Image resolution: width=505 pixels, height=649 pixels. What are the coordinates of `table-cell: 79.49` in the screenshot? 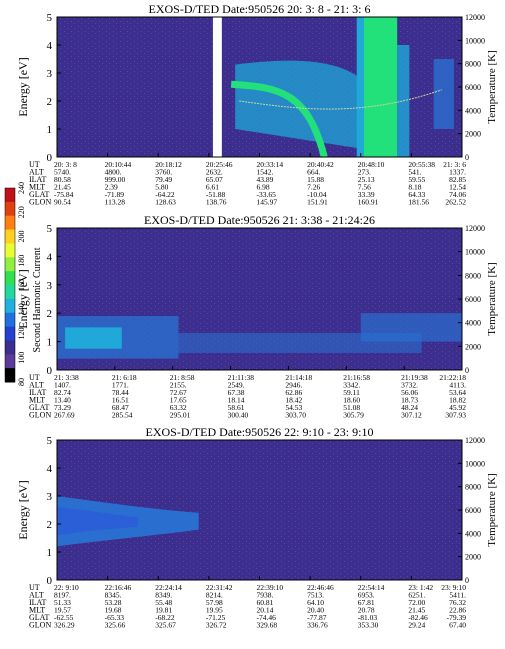 It's located at (163, 179).